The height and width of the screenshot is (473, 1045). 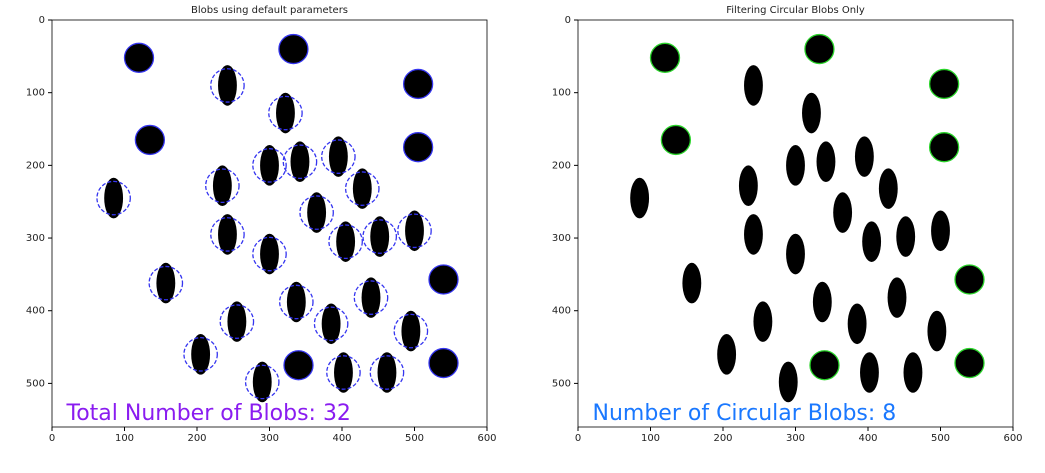 I want to click on y-tick-label: 400, so click(x=35, y=311).